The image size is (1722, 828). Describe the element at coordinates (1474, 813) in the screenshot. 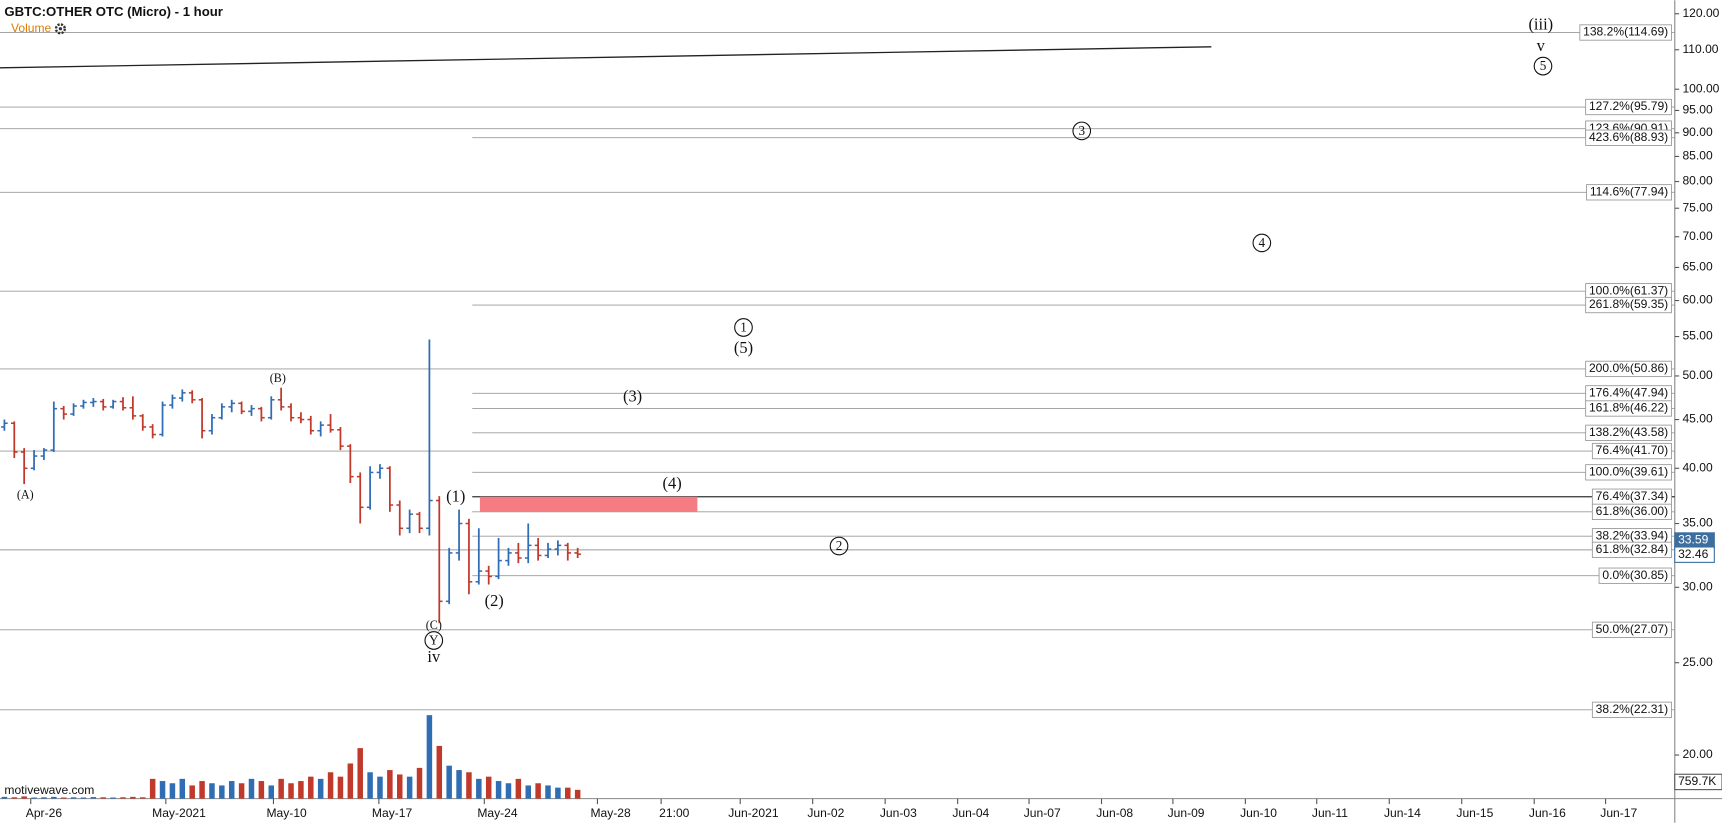

I see `x-tick-label: Jun-15` at that location.